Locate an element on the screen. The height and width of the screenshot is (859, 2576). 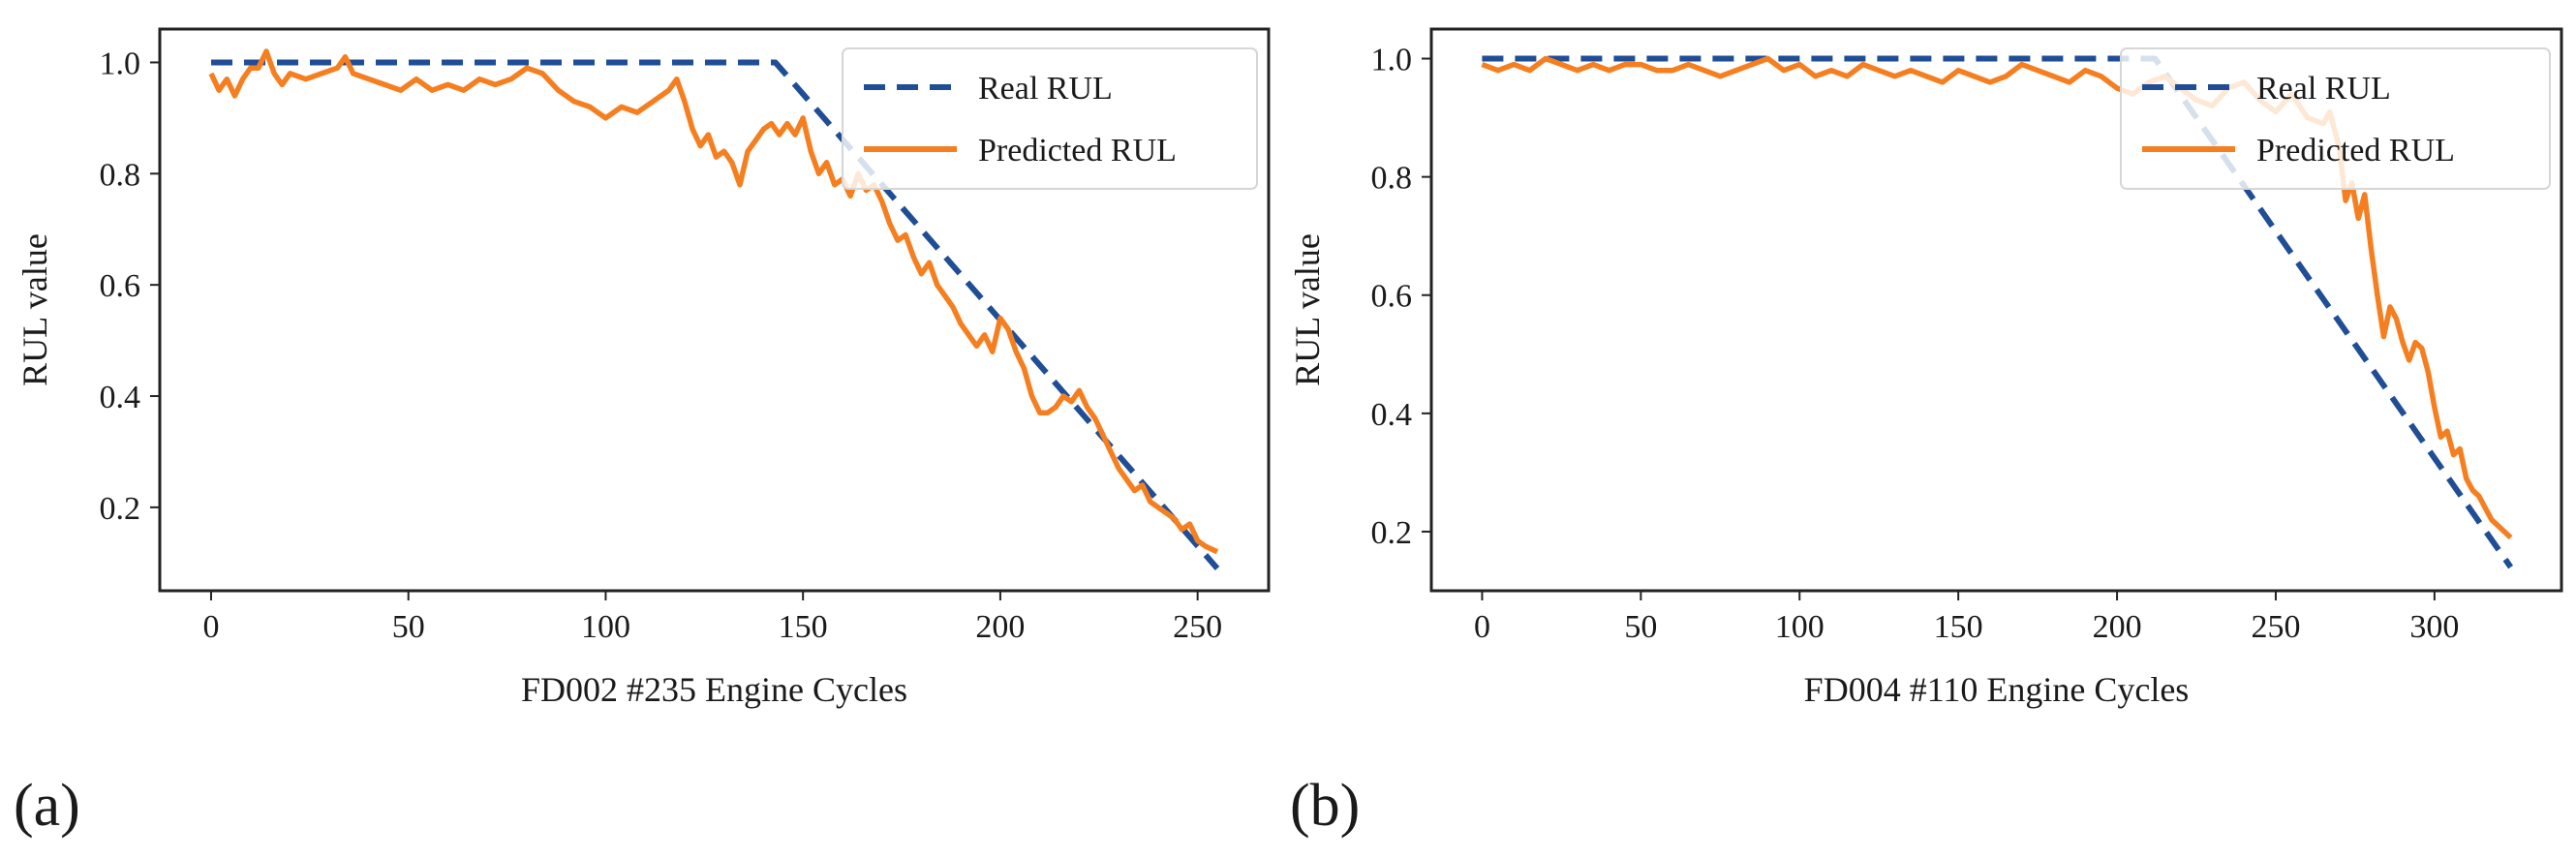
x-axis-label: FD004 #110 Engine Cycles is located at coordinates (1997, 690).